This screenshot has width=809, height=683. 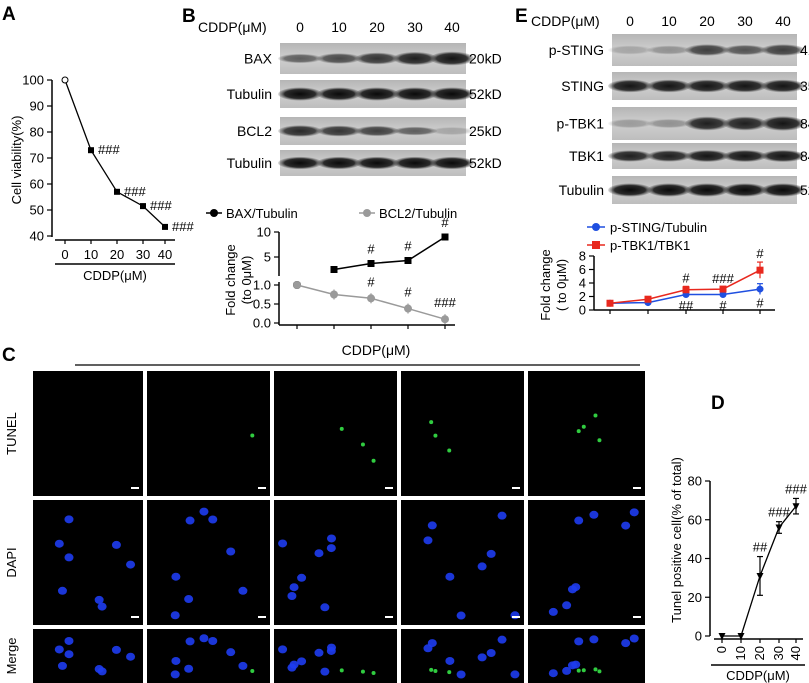 What do you see at coordinates (698, 636) in the screenshot?
I see `panel-d-ytick-label: 0` at bounding box center [698, 636].